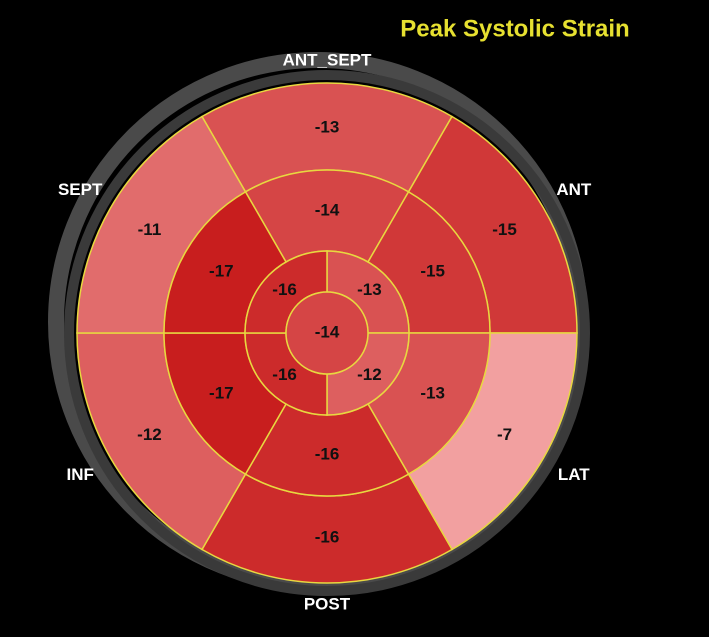 Image resolution: width=709 pixels, height=637 pixels. Describe the element at coordinates (514, 28) in the screenshot. I see `chart-title: Peak Systolic Strain` at that location.